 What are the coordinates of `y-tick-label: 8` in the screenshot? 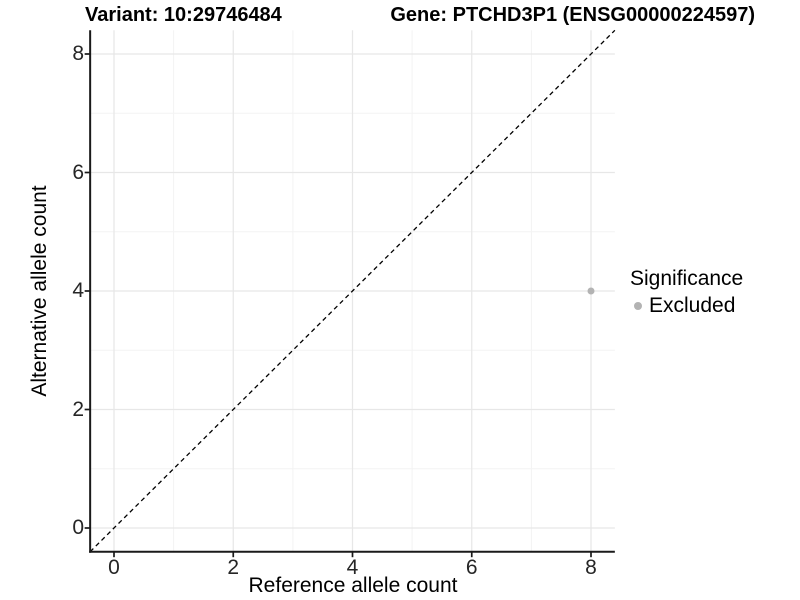 It's located at (78, 53).